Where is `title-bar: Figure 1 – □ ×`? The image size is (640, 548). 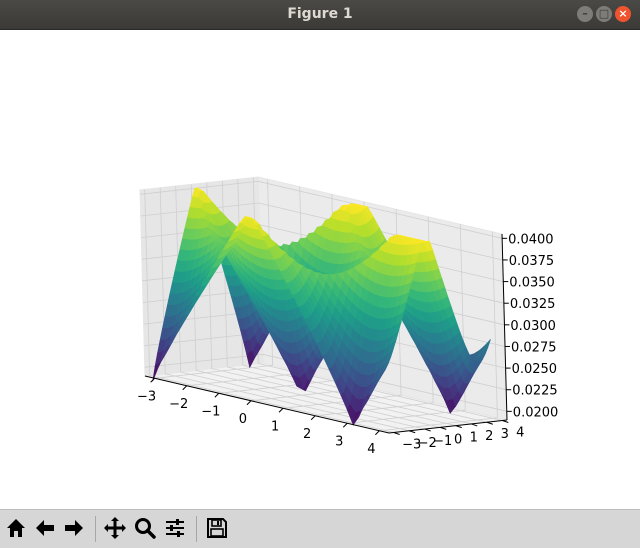 title-bar: Figure 1 – □ × is located at coordinates (320, 15).